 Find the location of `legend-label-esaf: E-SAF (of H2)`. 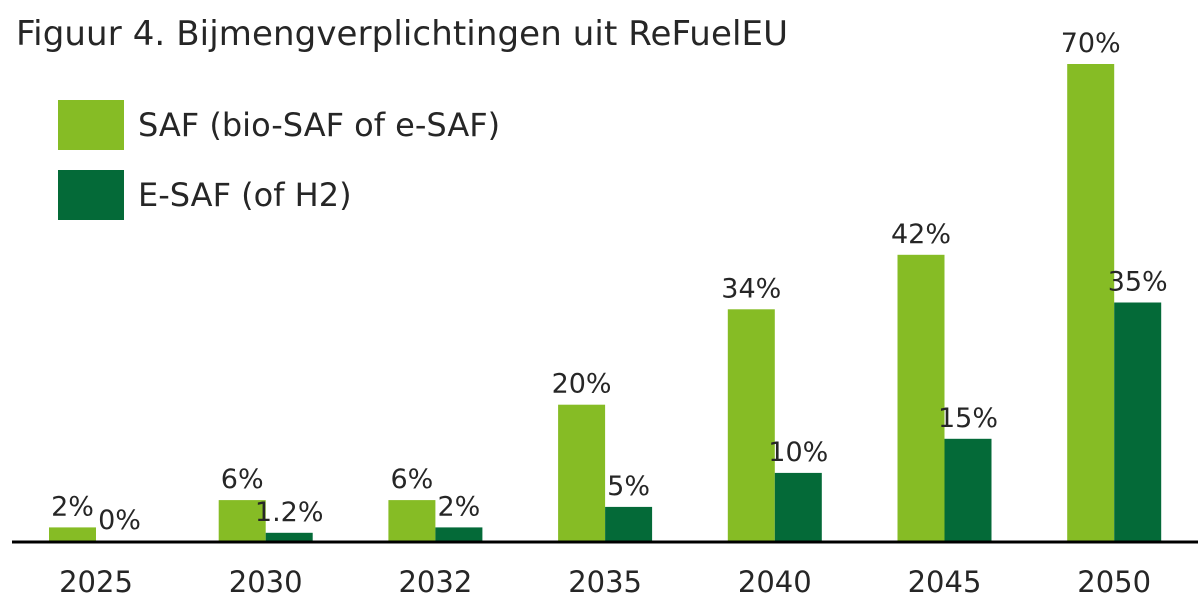

legend-label-esaf: E-SAF (of H2) is located at coordinates (245, 195).